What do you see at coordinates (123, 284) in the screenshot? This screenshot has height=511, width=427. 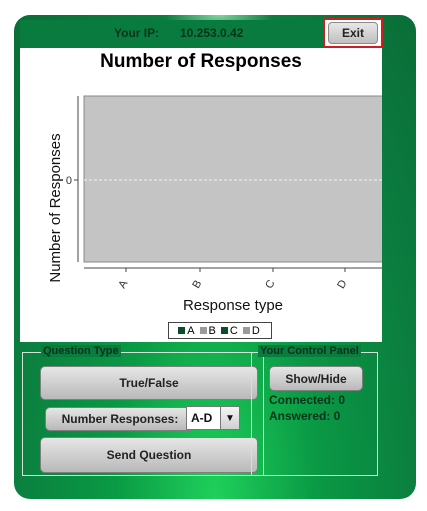 I see `x-tick-label-a: A` at bounding box center [123, 284].